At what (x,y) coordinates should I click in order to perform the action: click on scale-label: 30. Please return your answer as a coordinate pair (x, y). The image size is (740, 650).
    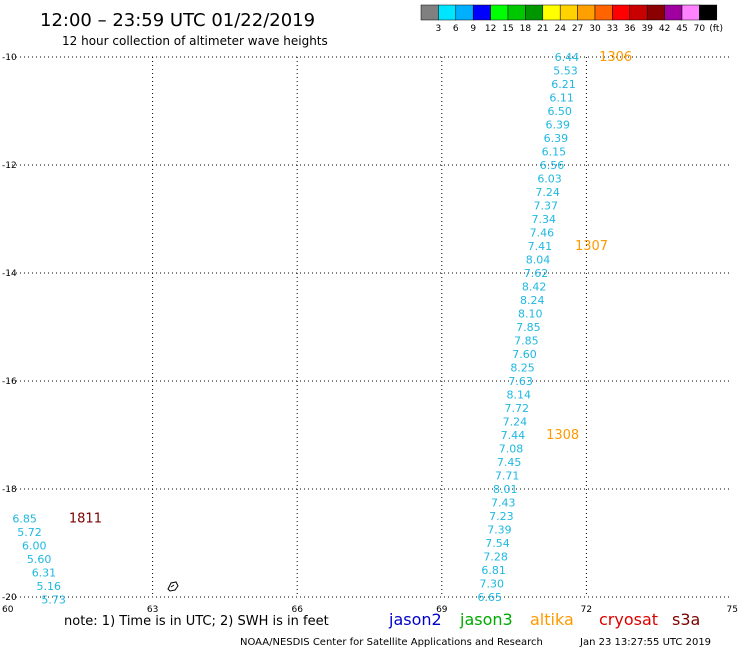
    Looking at the image, I should click on (595, 29).